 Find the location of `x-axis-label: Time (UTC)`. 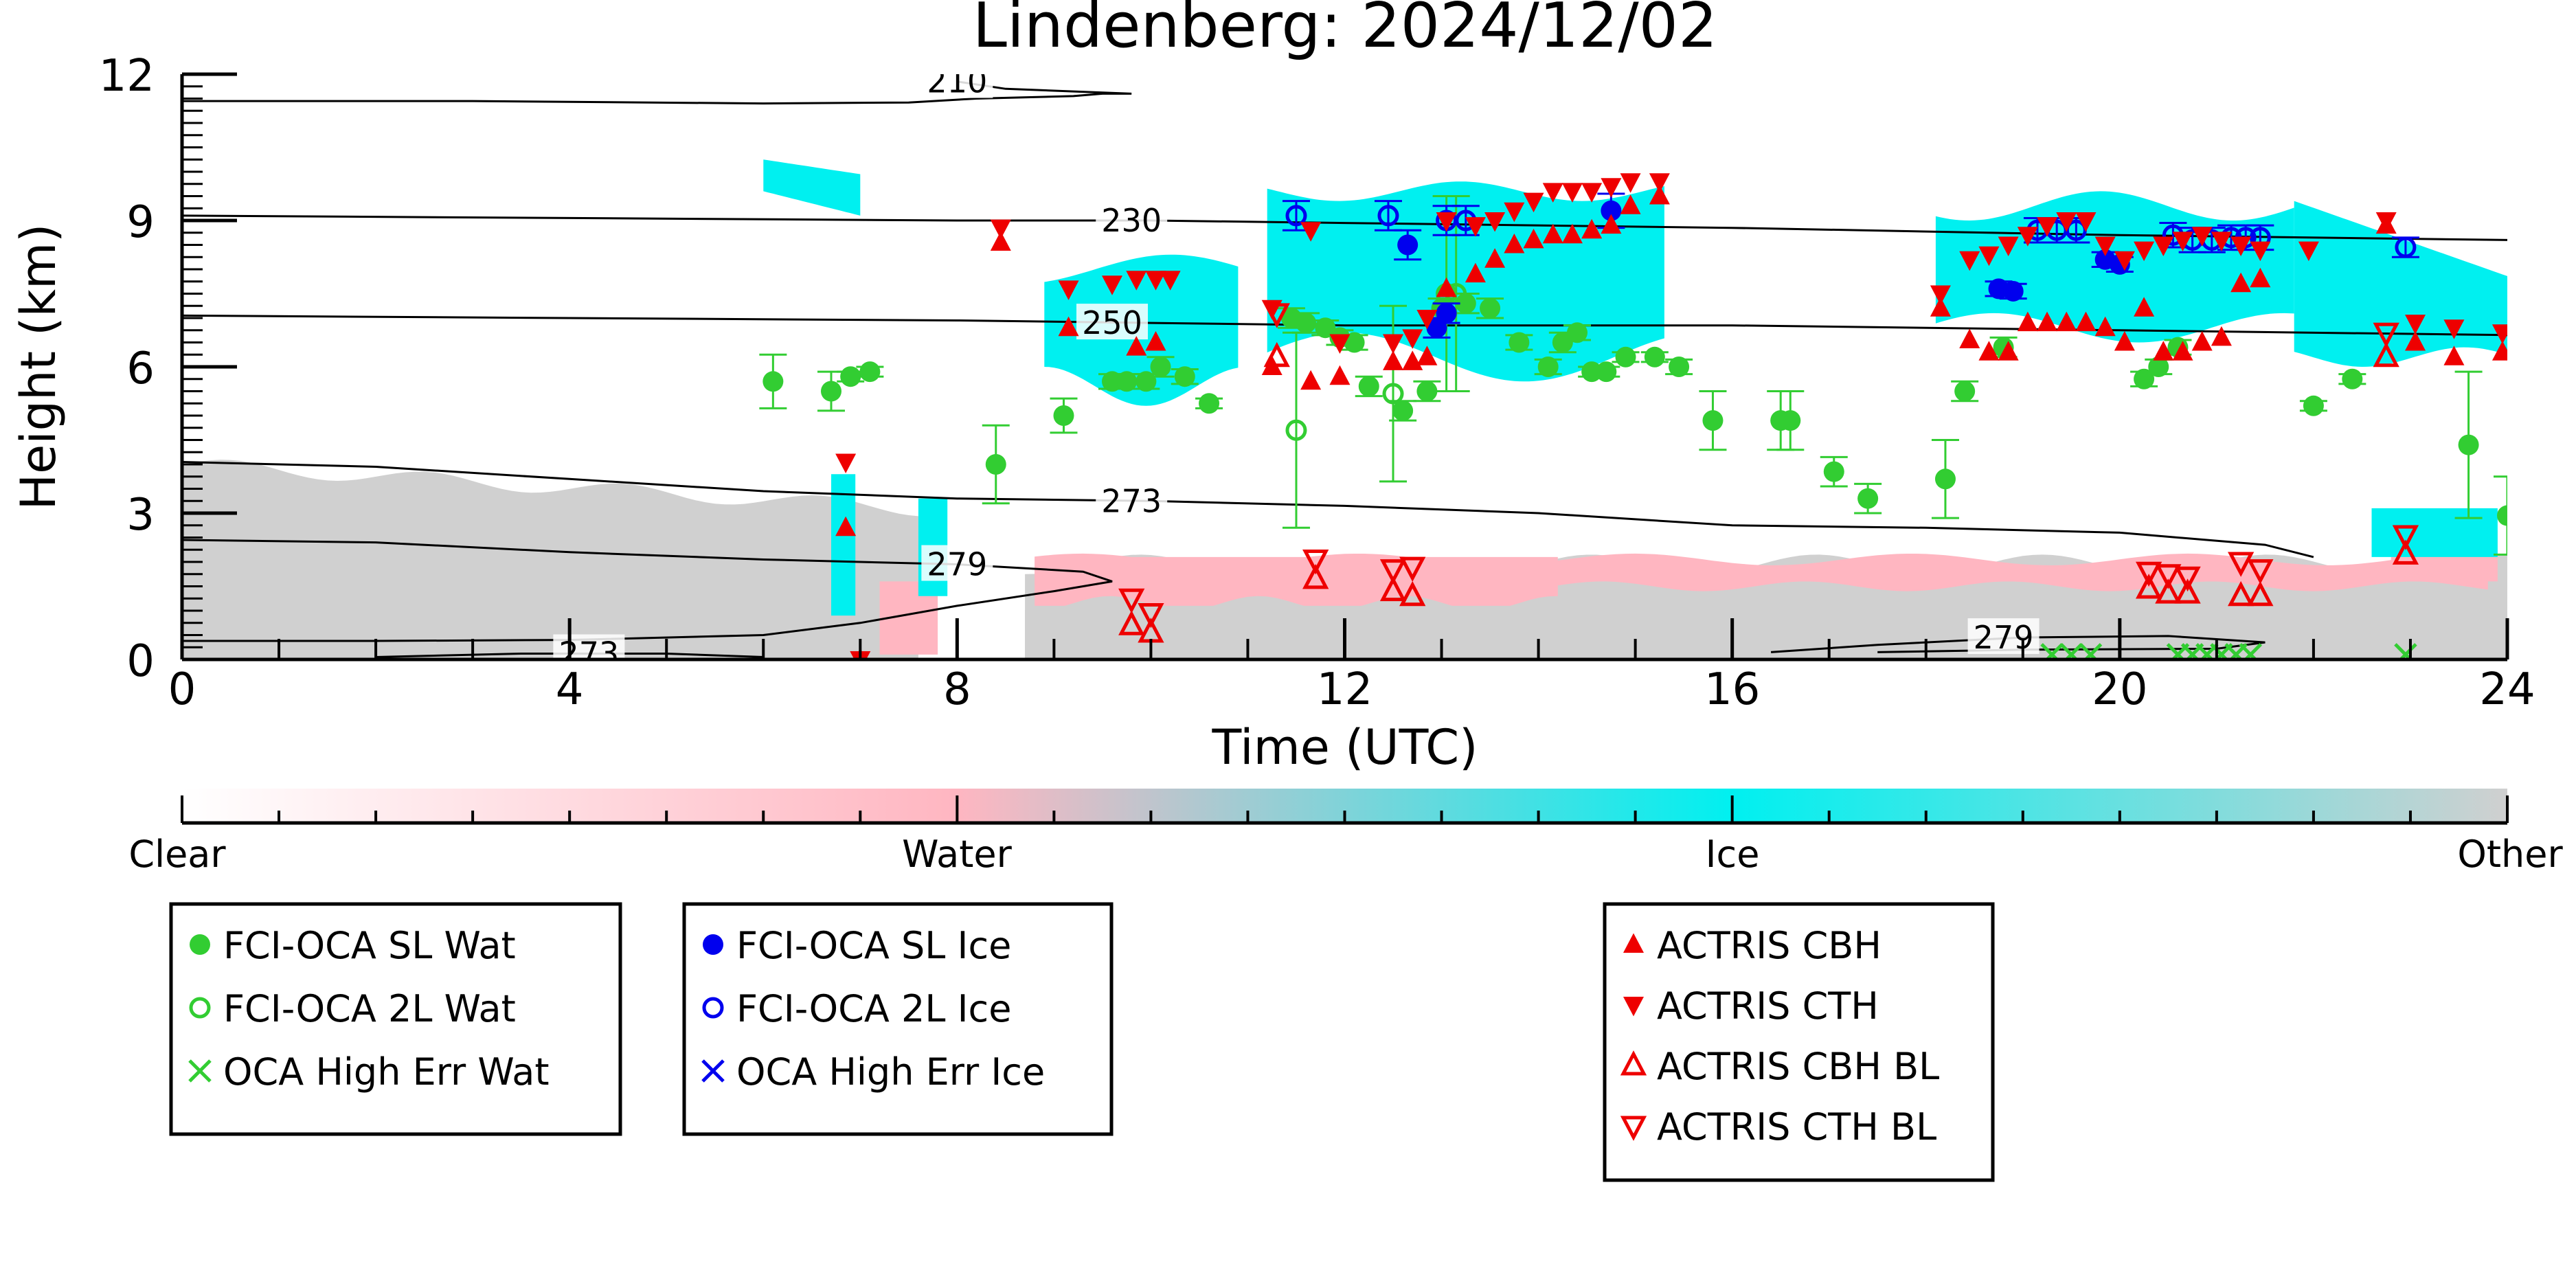

x-axis-label: Time (UTC) is located at coordinates (1345, 747).